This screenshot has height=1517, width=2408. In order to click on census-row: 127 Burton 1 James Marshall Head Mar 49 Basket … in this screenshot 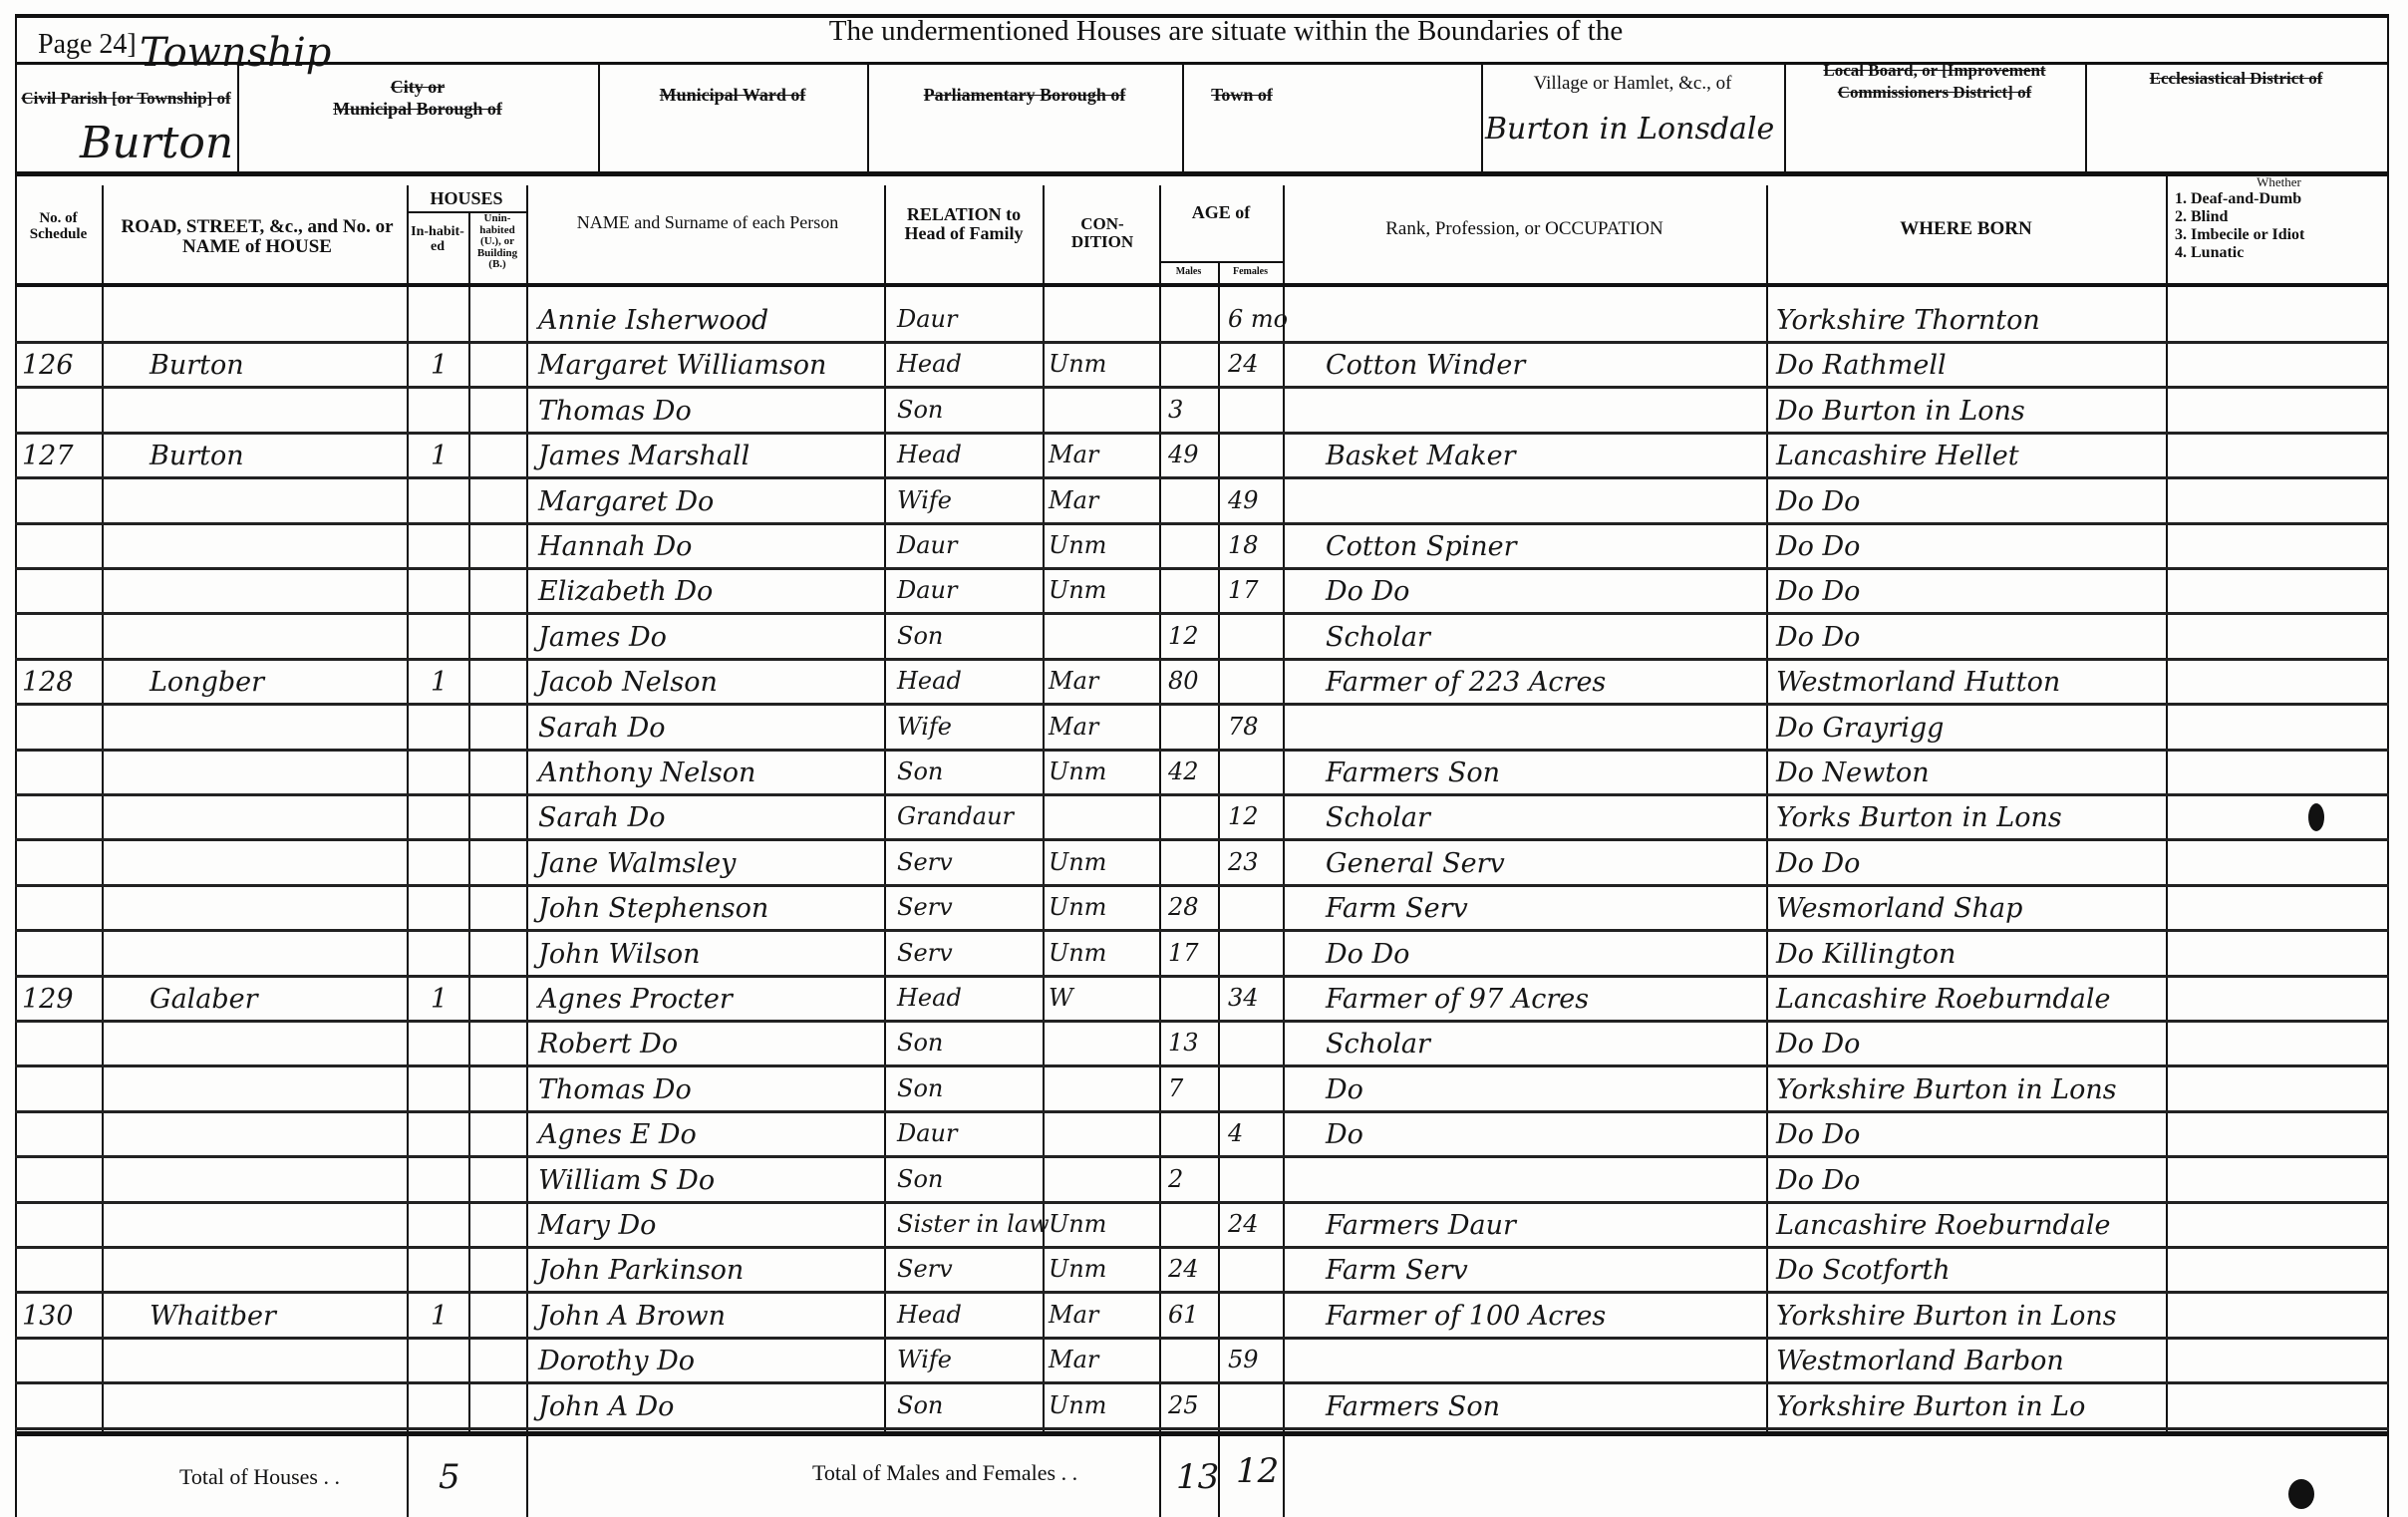, I will do `click(1202, 457)`.